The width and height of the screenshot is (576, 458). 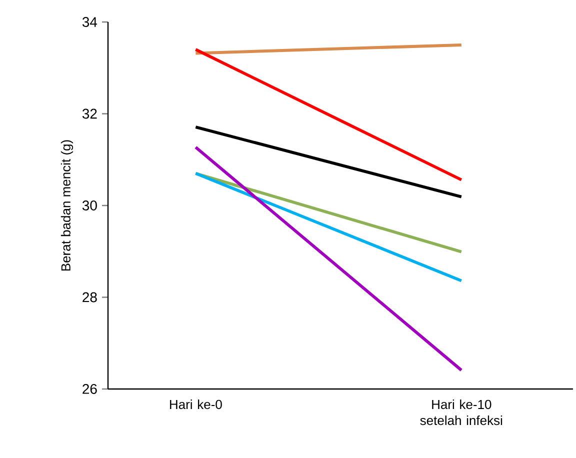 What do you see at coordinates (67, 205) in the screenshot?
I see `y-axis-title: Berat badan mencit (g)` at bounding box center [67, 205].